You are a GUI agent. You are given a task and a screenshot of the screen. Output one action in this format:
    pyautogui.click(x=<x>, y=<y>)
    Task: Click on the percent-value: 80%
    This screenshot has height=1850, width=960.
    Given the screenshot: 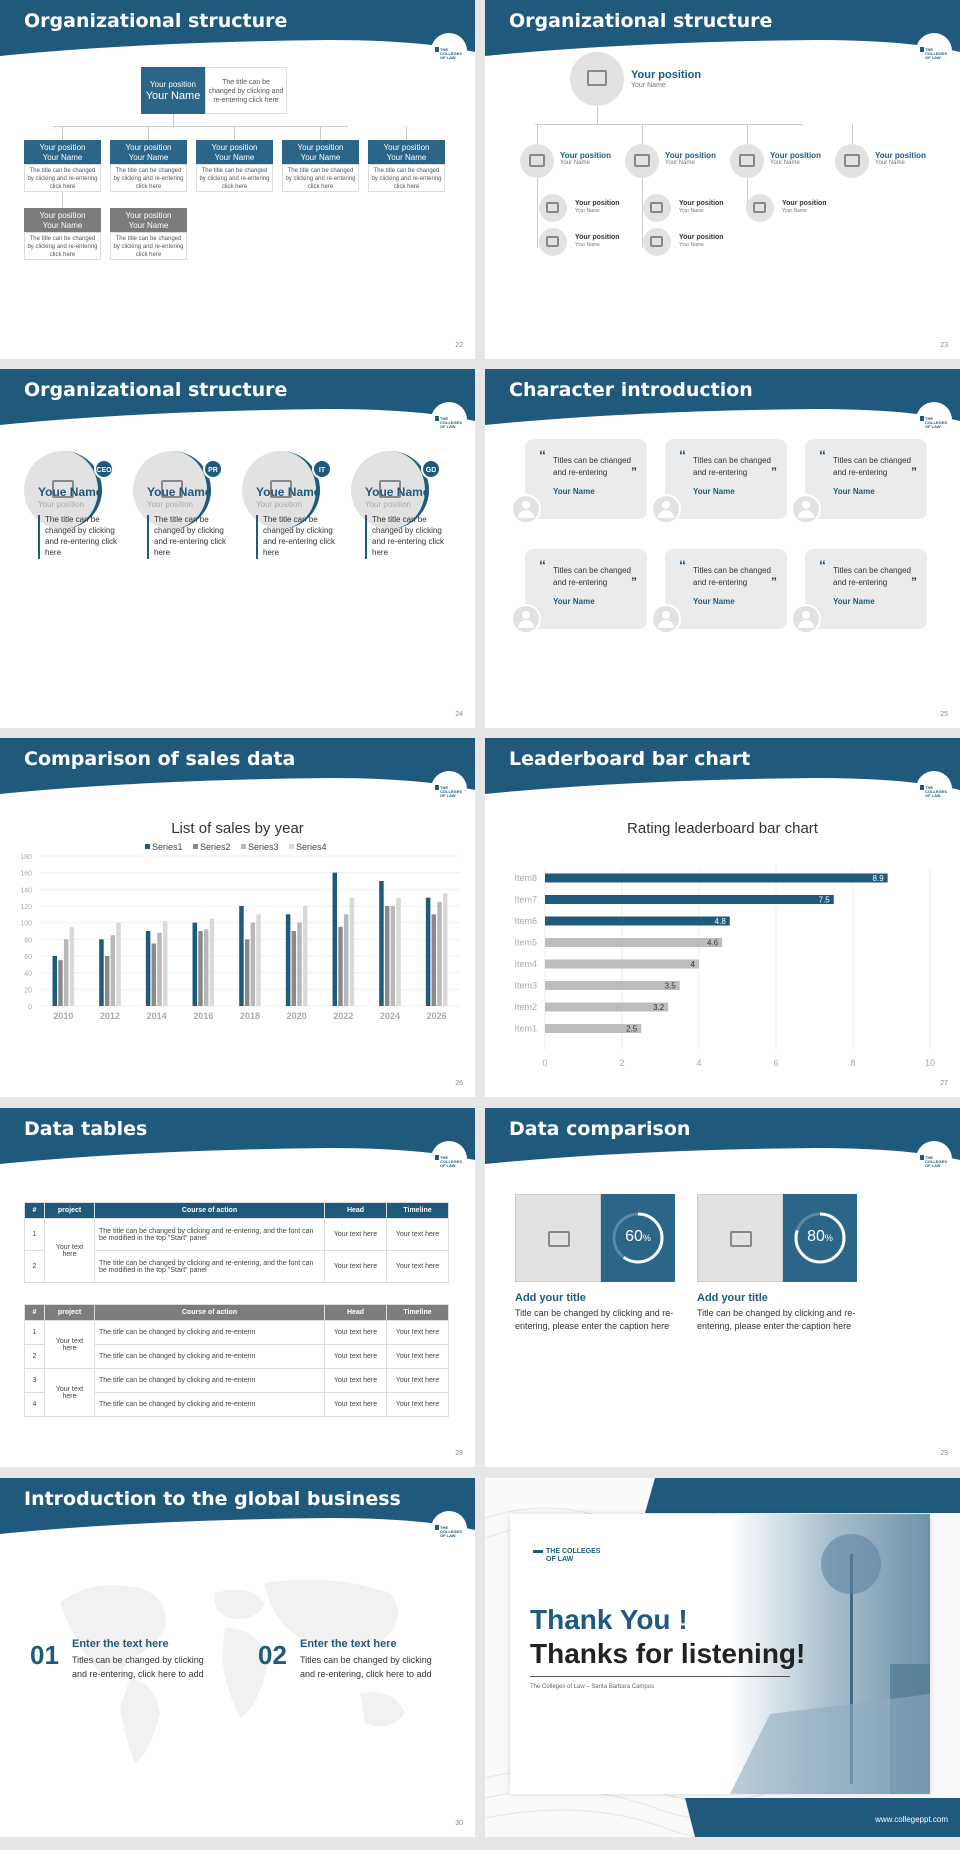 What is the action you would take?
    pyautogui.click(x=820, y=1237)
    